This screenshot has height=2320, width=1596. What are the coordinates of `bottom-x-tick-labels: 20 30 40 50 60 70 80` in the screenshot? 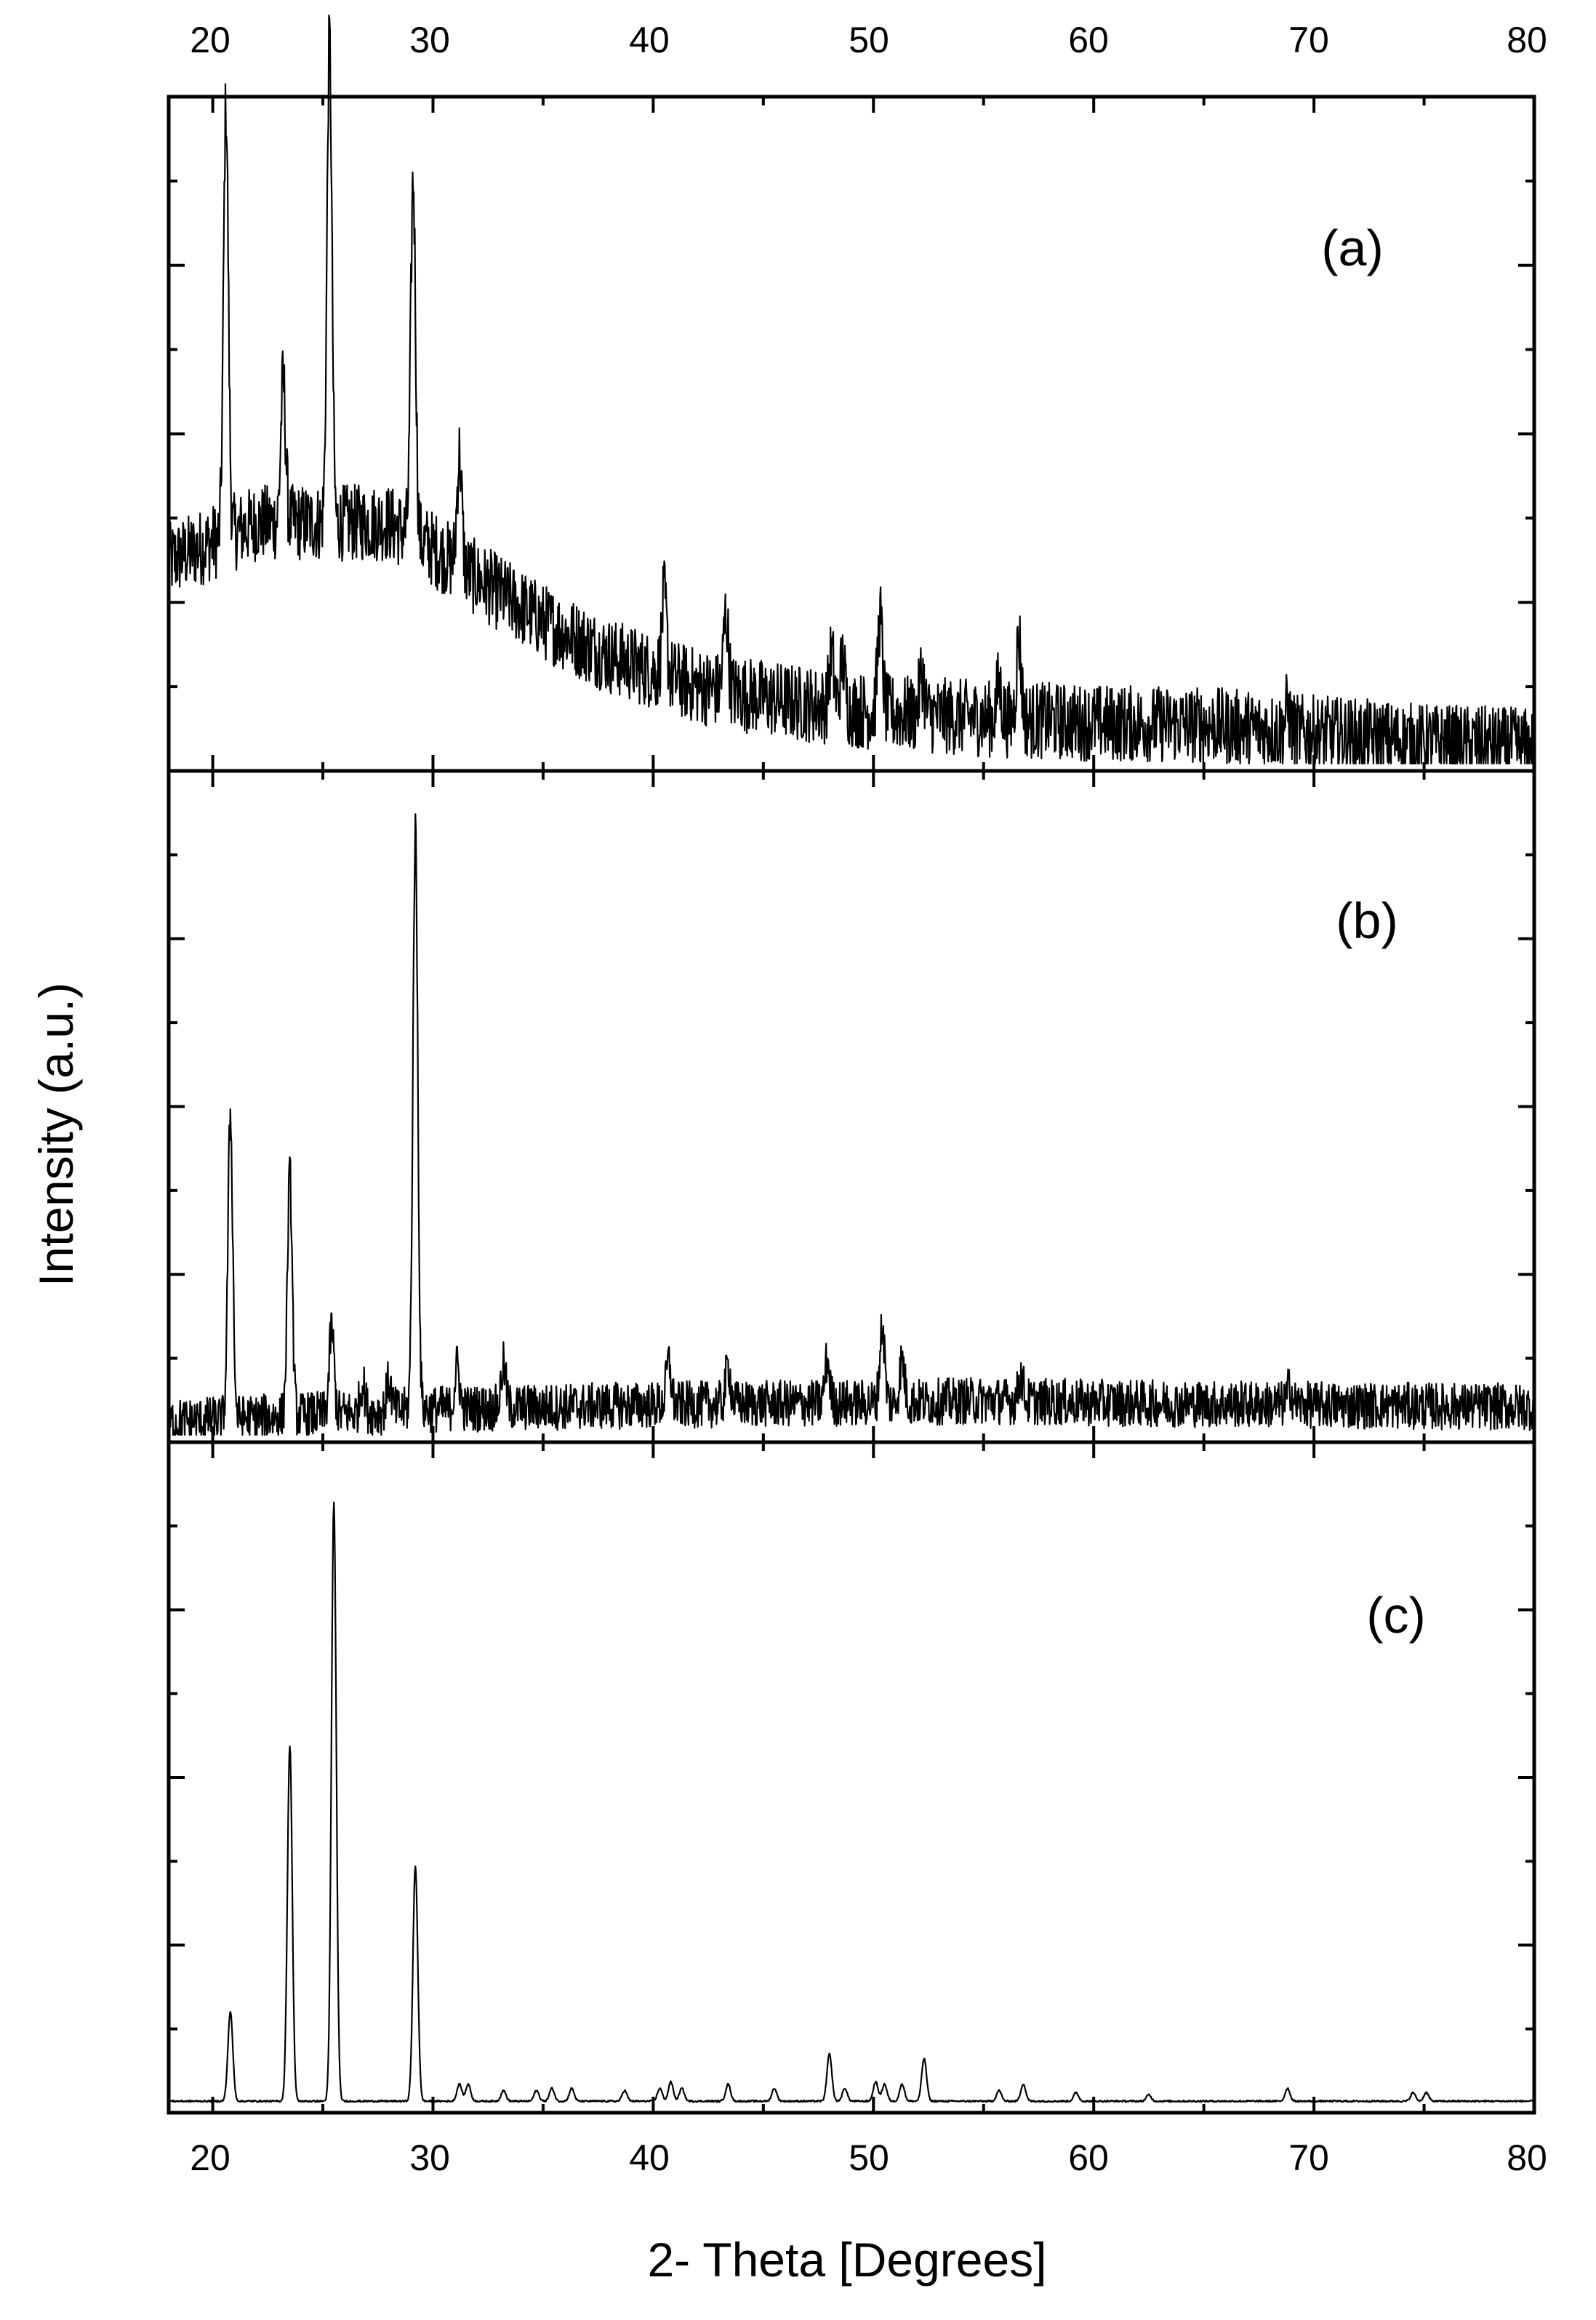 It's located at (869, 2157).